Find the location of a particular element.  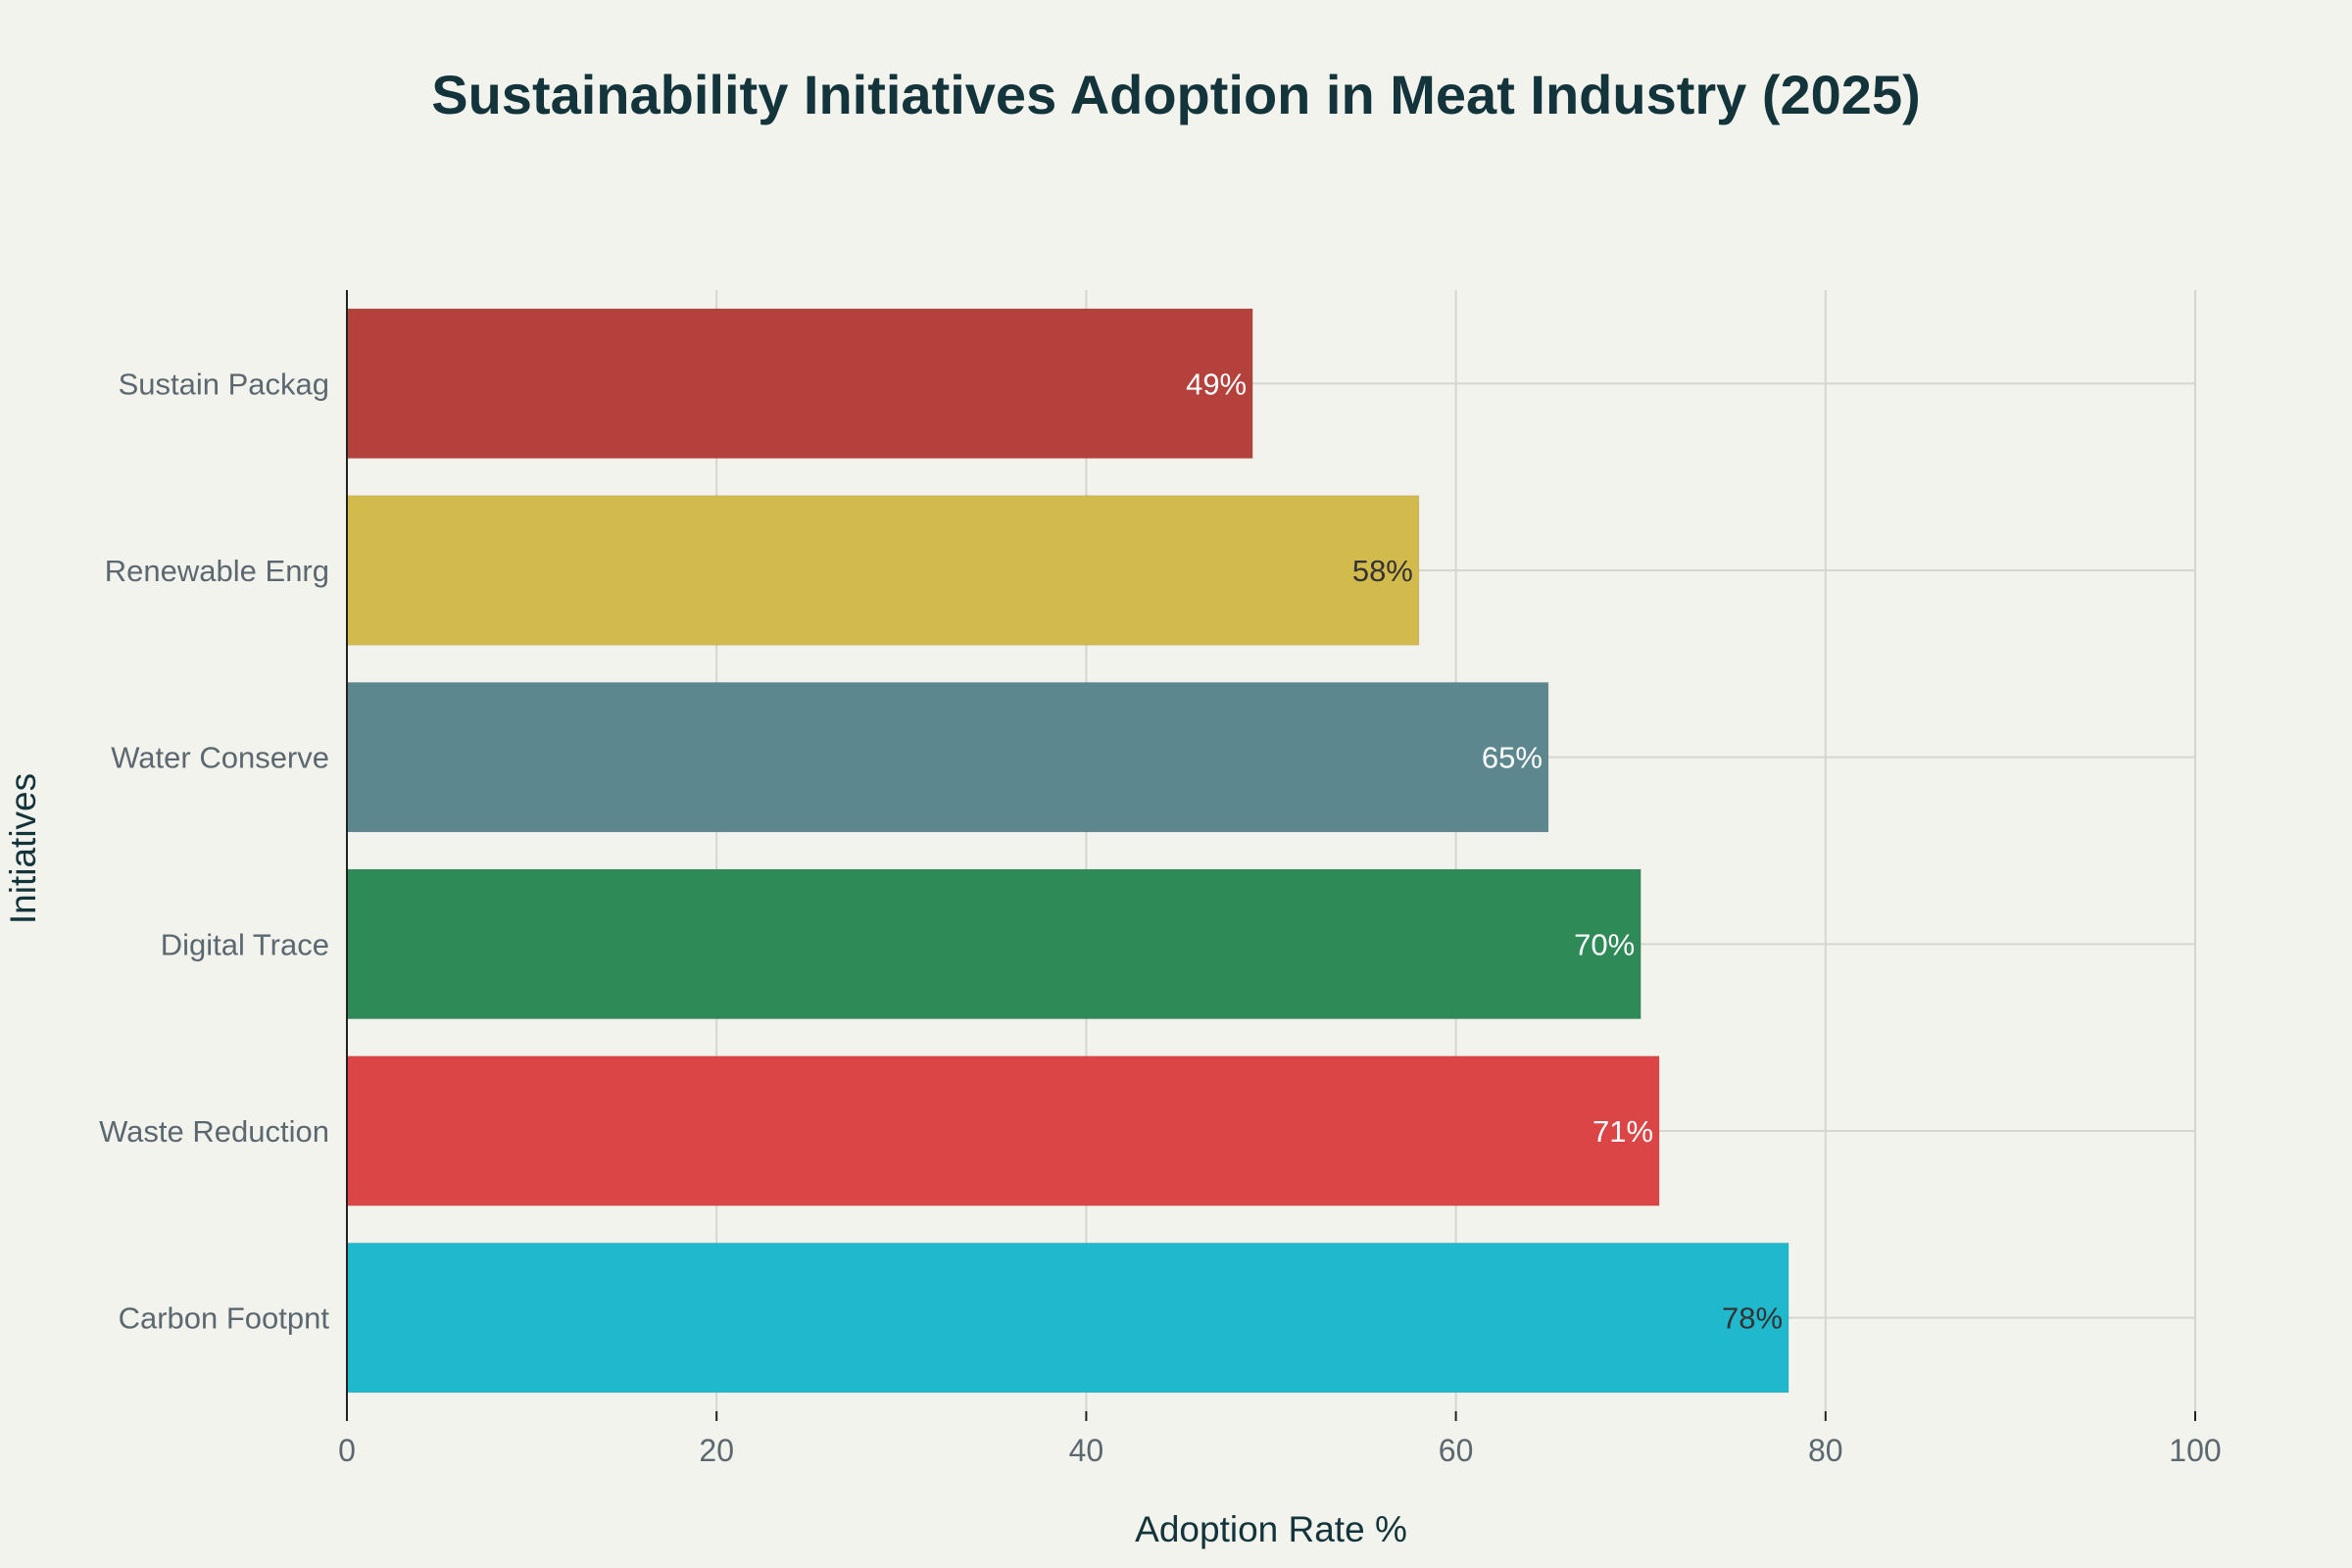

bar-renewable-enrg is located at coordinates (883, 570).